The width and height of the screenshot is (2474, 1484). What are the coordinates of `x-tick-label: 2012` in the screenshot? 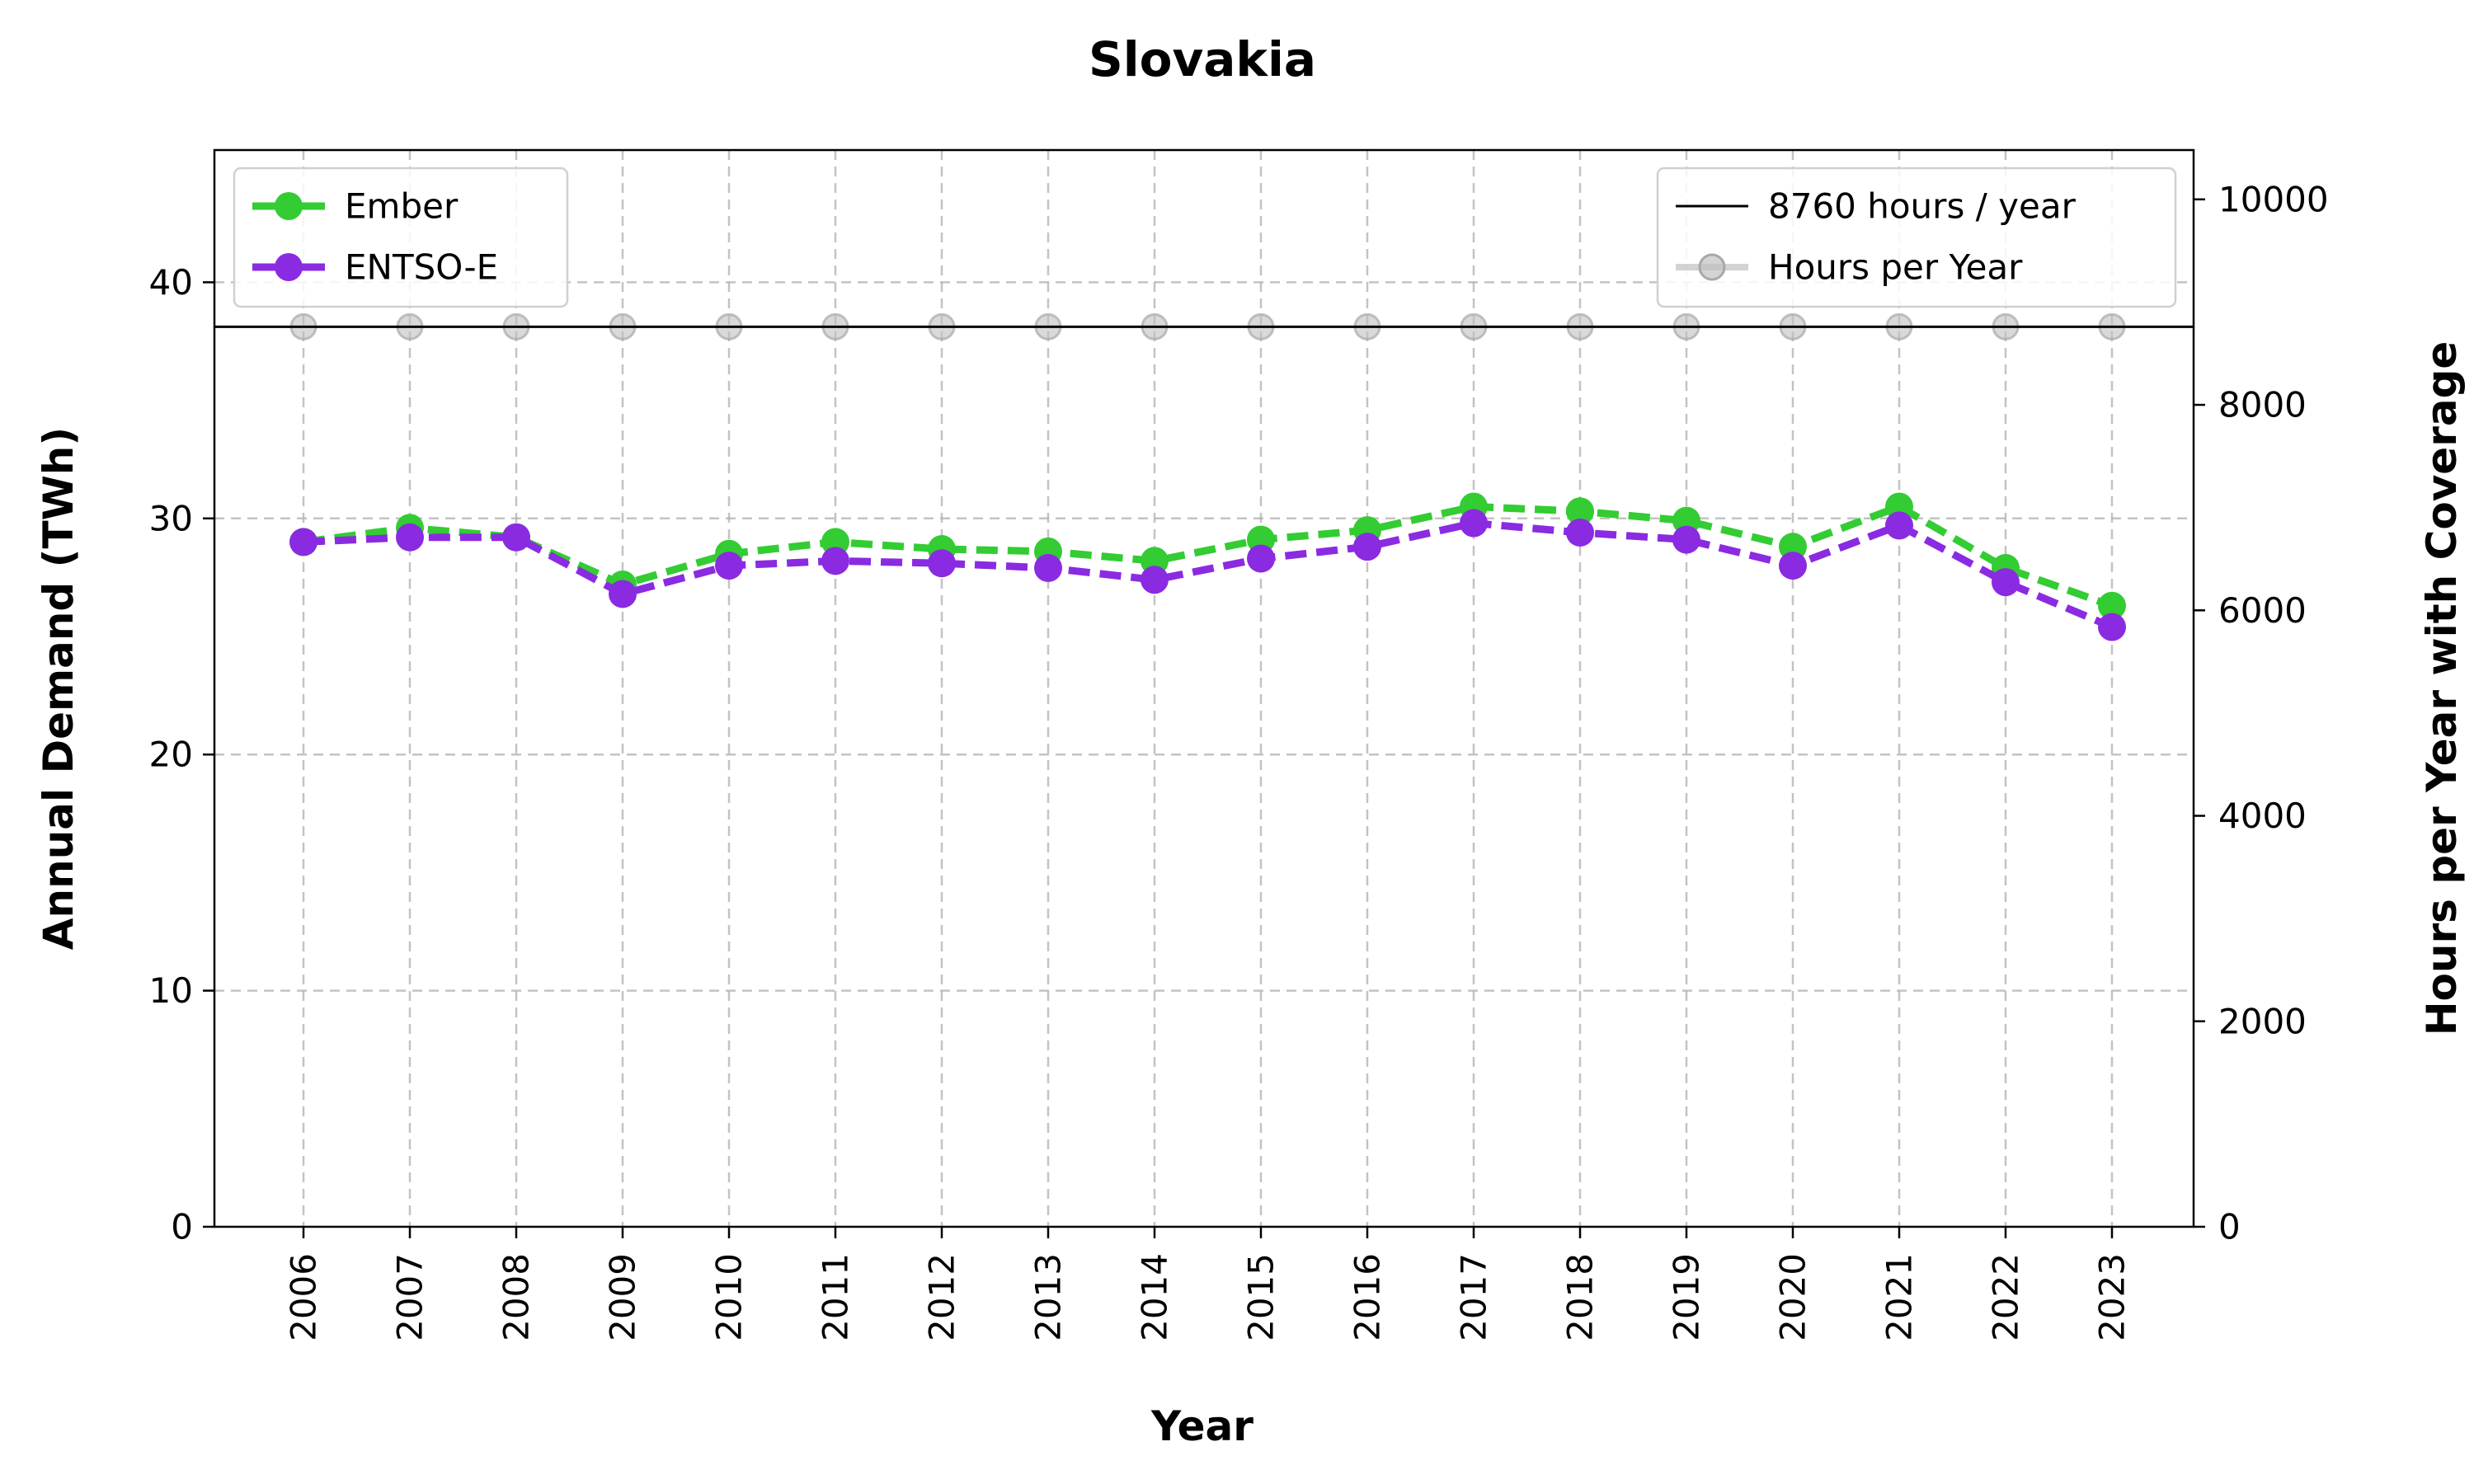 It's located at (942, 1297).